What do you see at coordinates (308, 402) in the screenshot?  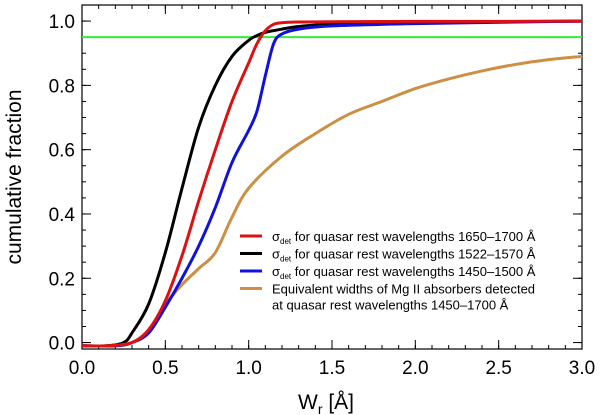 I see `x-axis-title-main: W` at bounding box center [308, 402].